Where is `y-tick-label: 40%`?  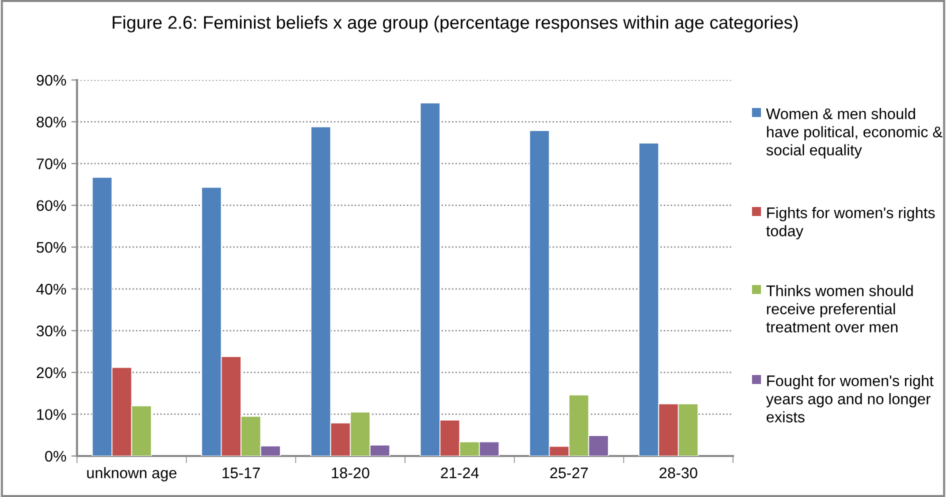 y-tick-label: 40% is located at coordinates (51, 289).